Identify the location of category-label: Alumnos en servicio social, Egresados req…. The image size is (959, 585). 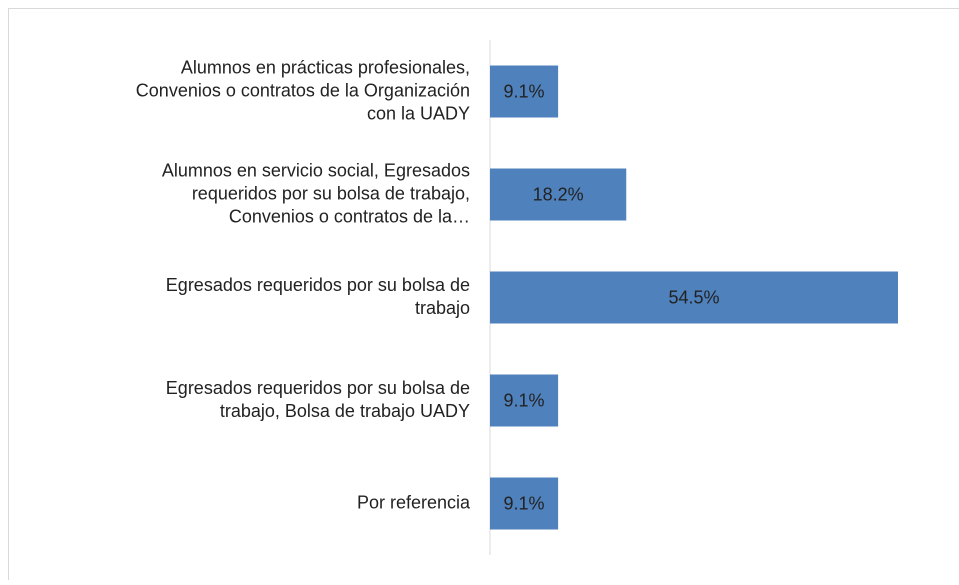
(316, 193).